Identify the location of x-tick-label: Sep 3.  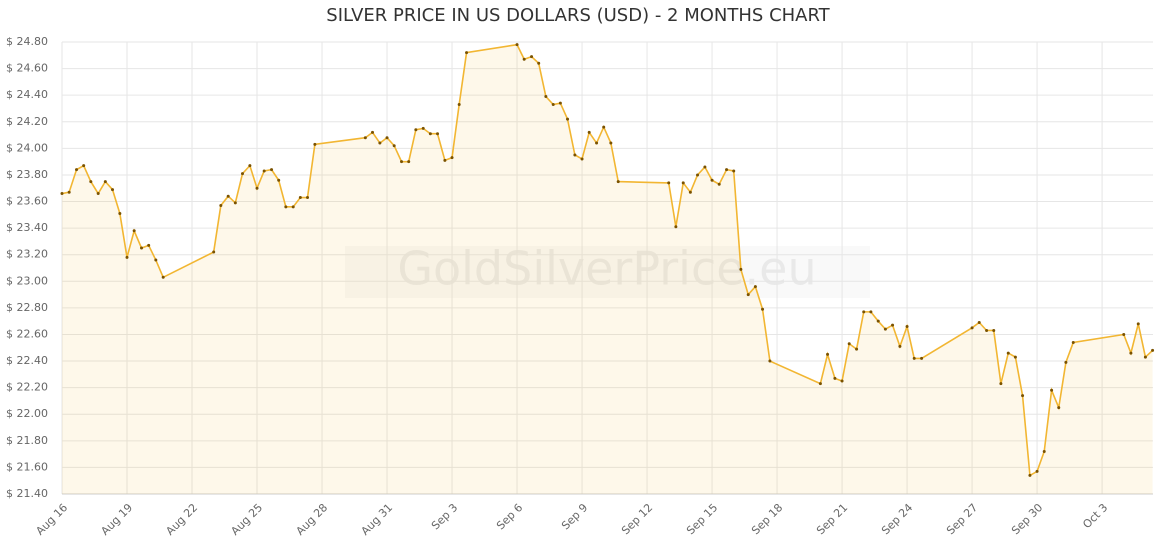
(444, 516).